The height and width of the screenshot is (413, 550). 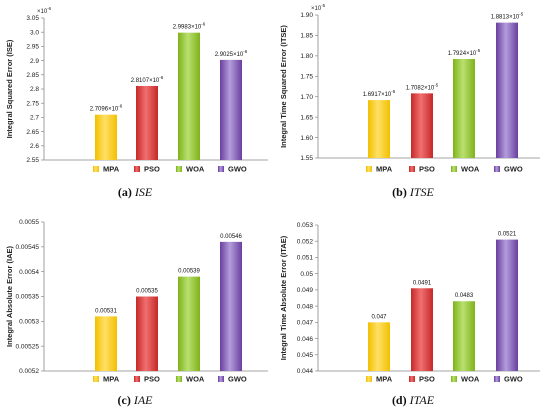 What do you see at coordinates (32, 160) in the screenshot?
I see `y-tick-label: 2.55` at bounding box center [32, 160].